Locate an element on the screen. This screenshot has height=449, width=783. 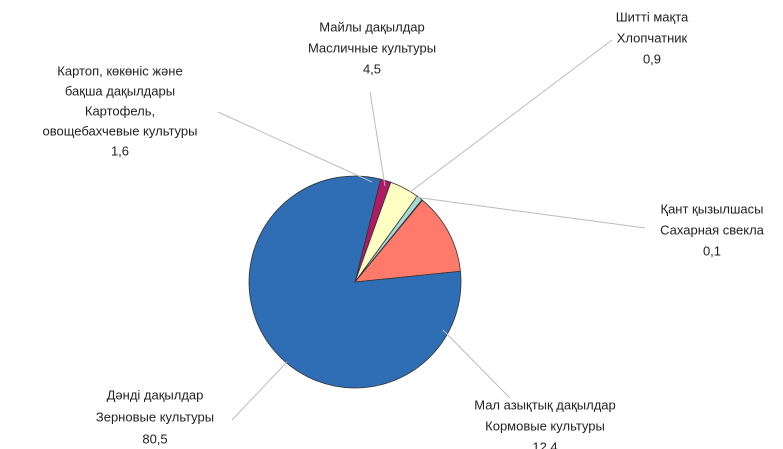
slice-label: Хлопчатник is located at coordinates (652, 37).